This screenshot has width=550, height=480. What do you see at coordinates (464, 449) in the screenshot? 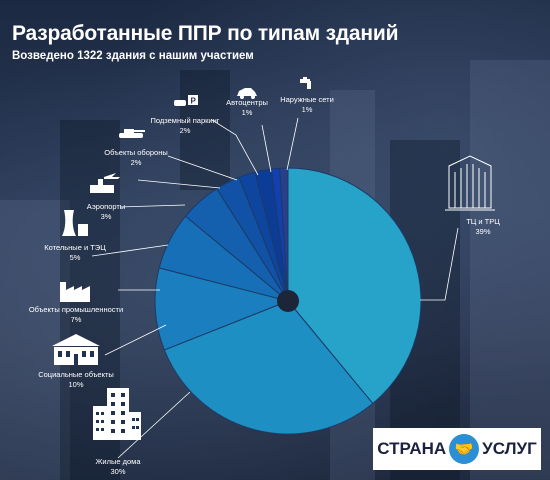
I see `handshake-icon: 🤝` at bounding box center [464, 449].